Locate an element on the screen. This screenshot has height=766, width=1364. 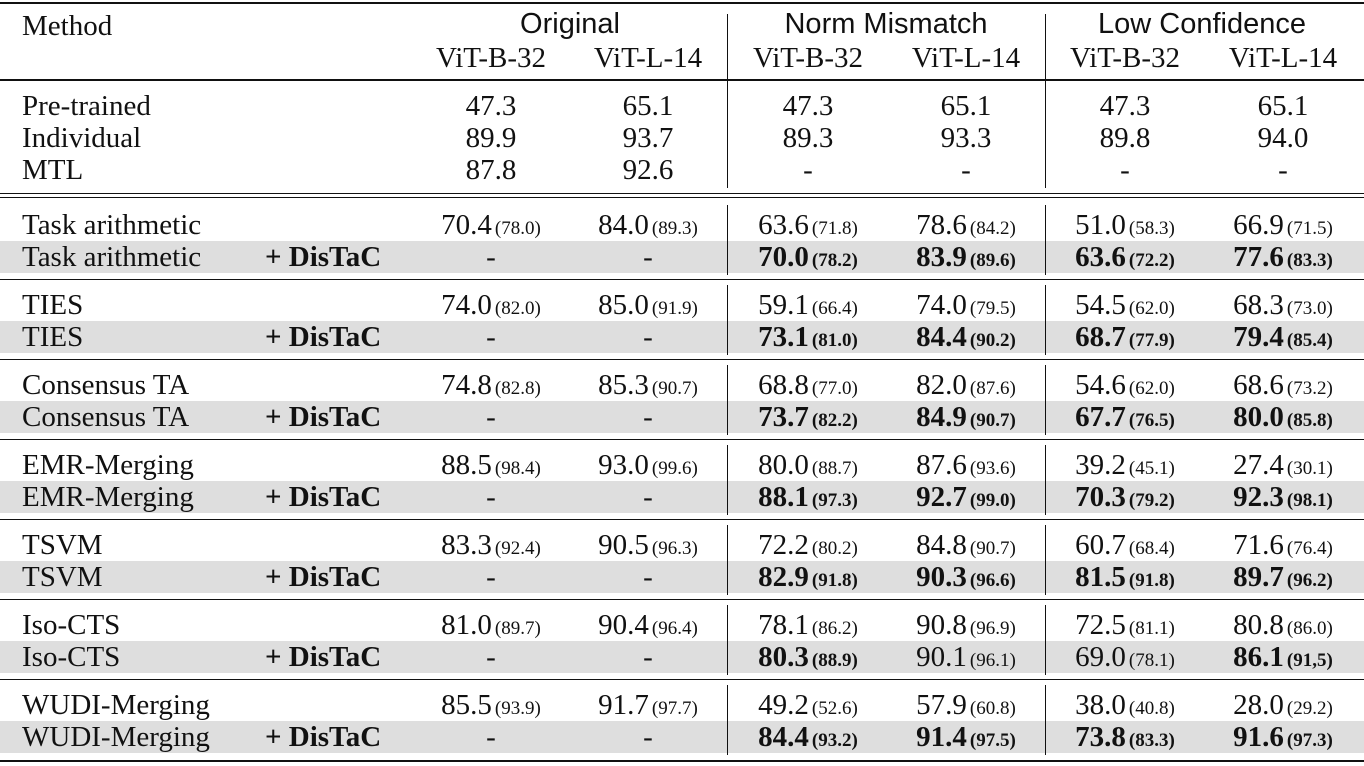
cell-subvalue: (80.2) is located at coordinates (834, 548).